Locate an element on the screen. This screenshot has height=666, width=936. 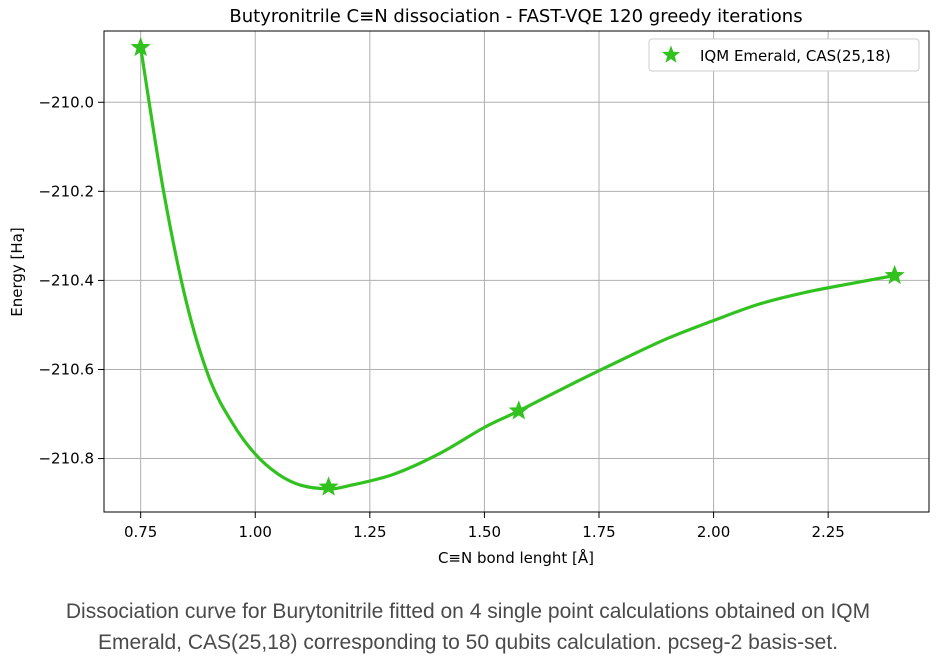
y-tick-label: −210.4 is located at coordinates (66, 280).